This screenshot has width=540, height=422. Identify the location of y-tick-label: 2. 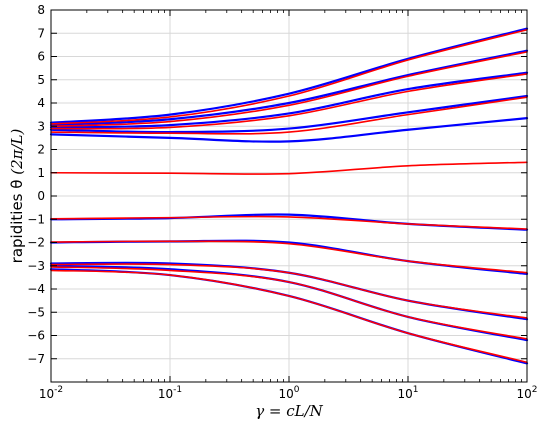
(41, 150).